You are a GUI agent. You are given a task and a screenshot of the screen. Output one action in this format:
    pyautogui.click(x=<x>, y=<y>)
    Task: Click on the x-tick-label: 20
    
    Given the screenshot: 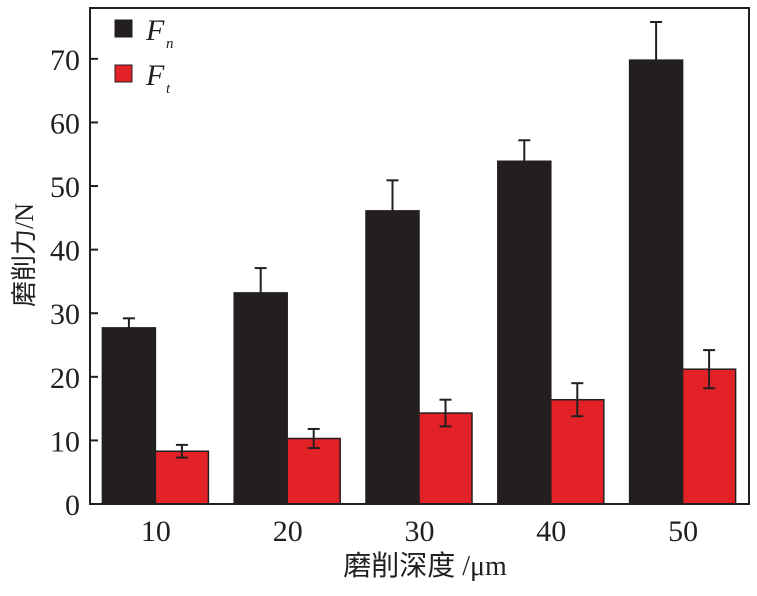 What is the action you would take?
    pyautogui.click(x=288, y=531)
    